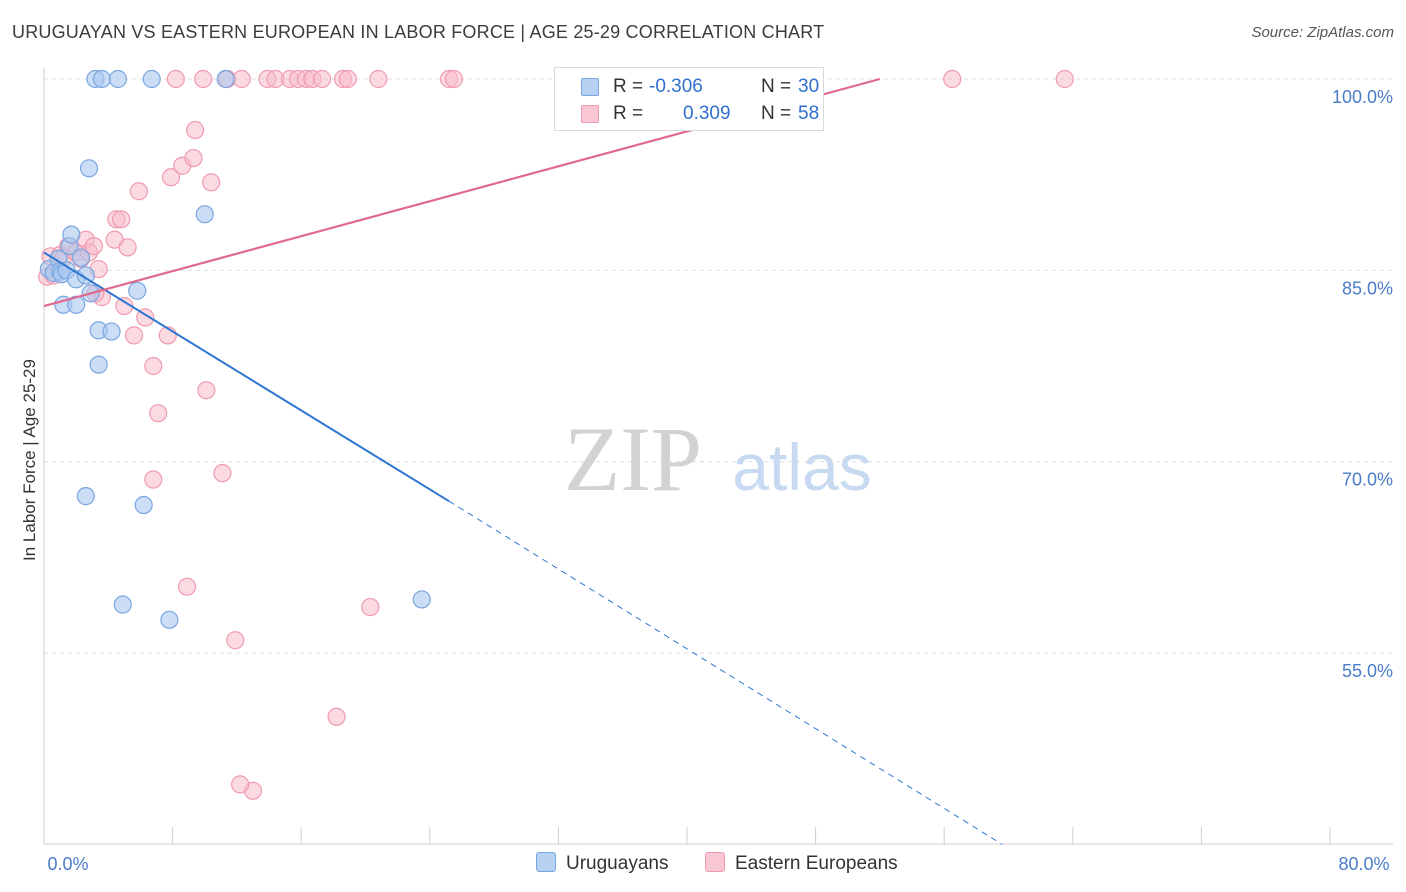  What do you see at coordinates (246, 377) in the screenshot?
I see `uruguayans-trend-line` at bounding box center [246, 377].